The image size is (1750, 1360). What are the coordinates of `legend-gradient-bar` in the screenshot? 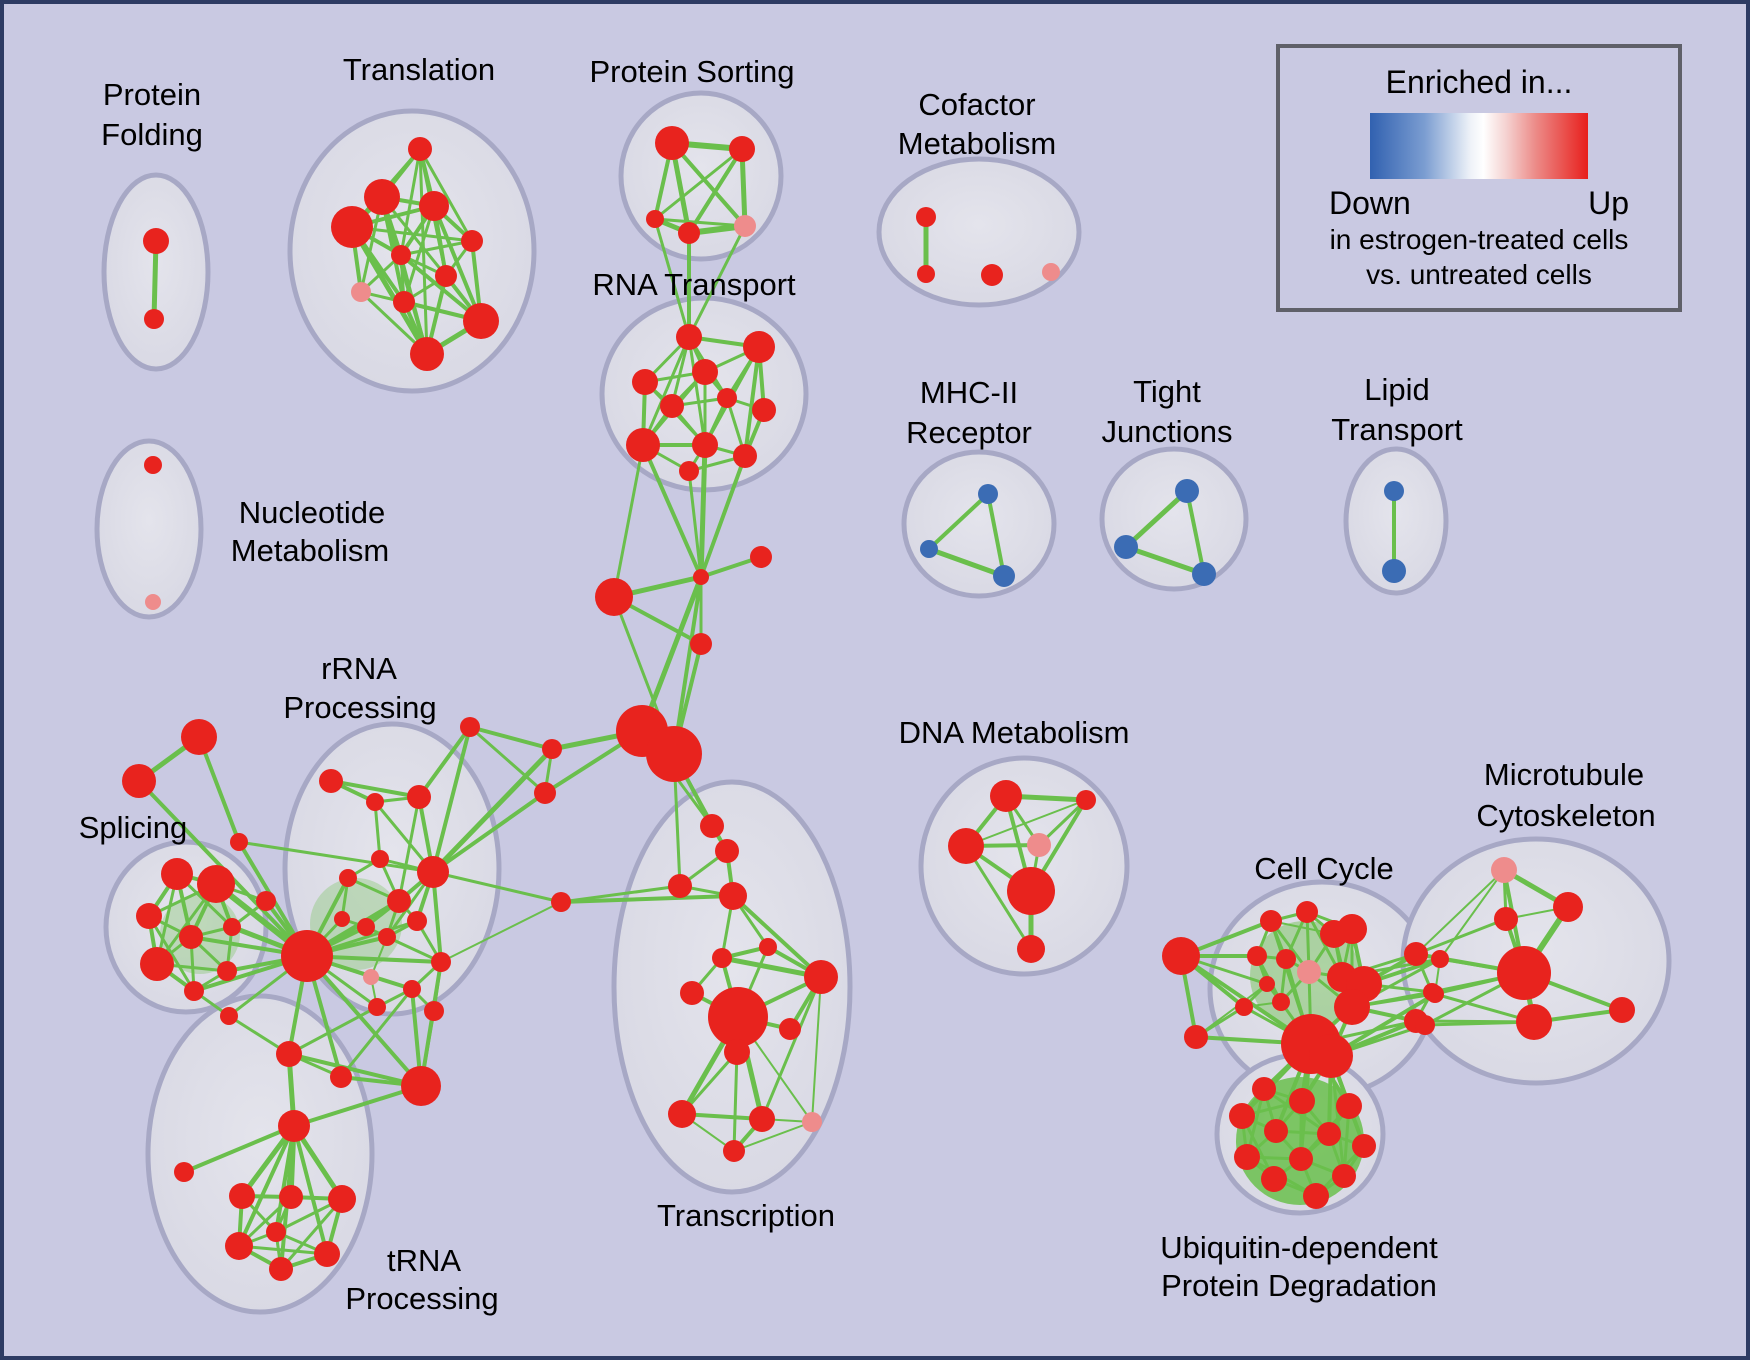 It's located at (1479, 146).